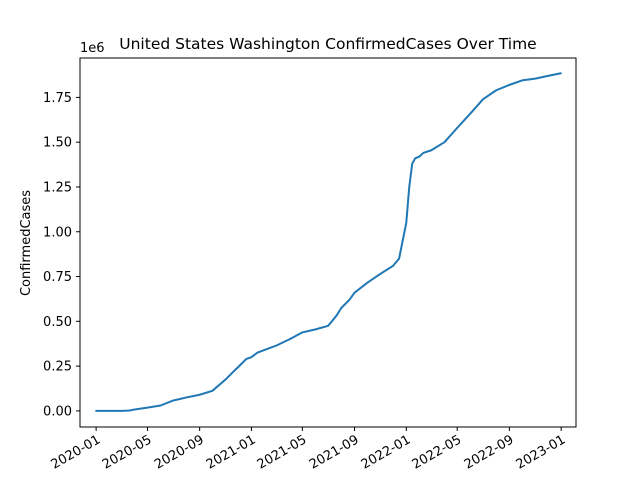 The image size is (640, 480). I want to click on y-offset-label: 1e6, so click(92, 48).